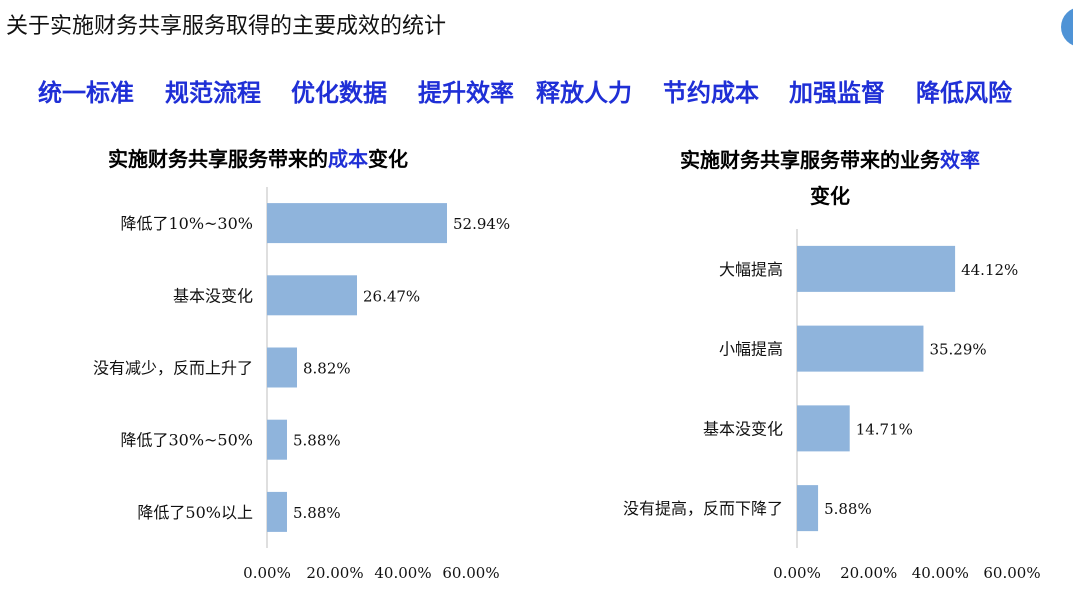 The image size is (1073, 597). Describe the element at coordinates (711, 93) in the screenshot. I see `keyword-item: 节约成本` at that location.